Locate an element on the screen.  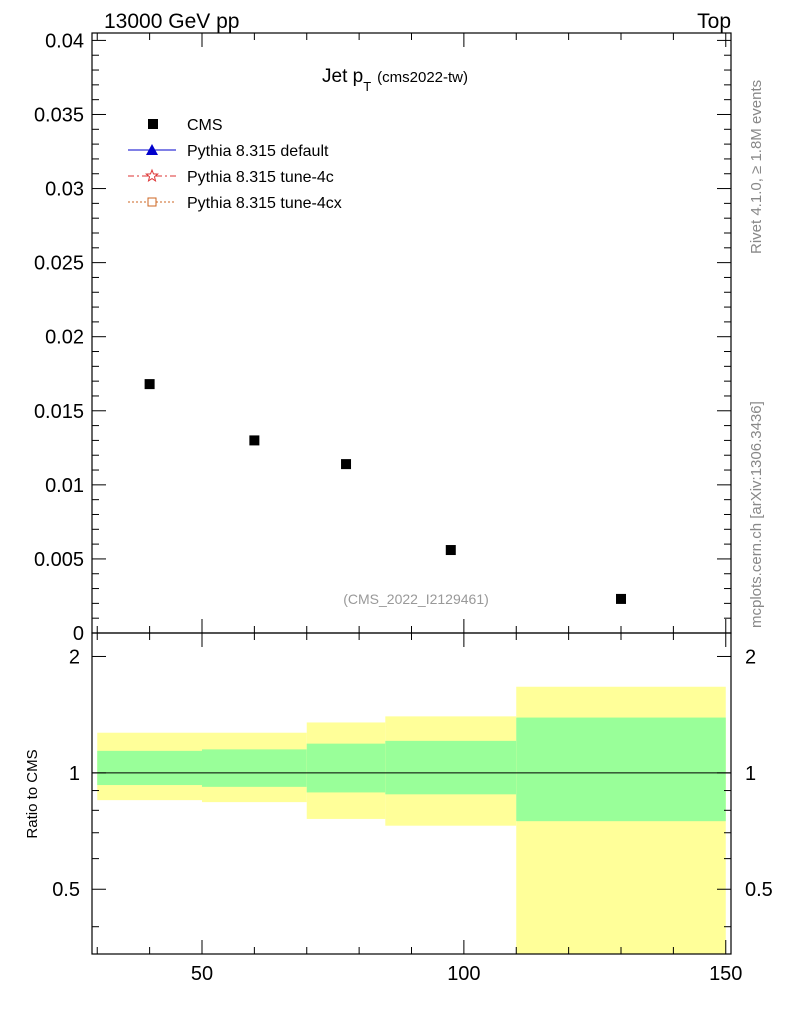
header-right: Top is located at coordinates (714, 21).